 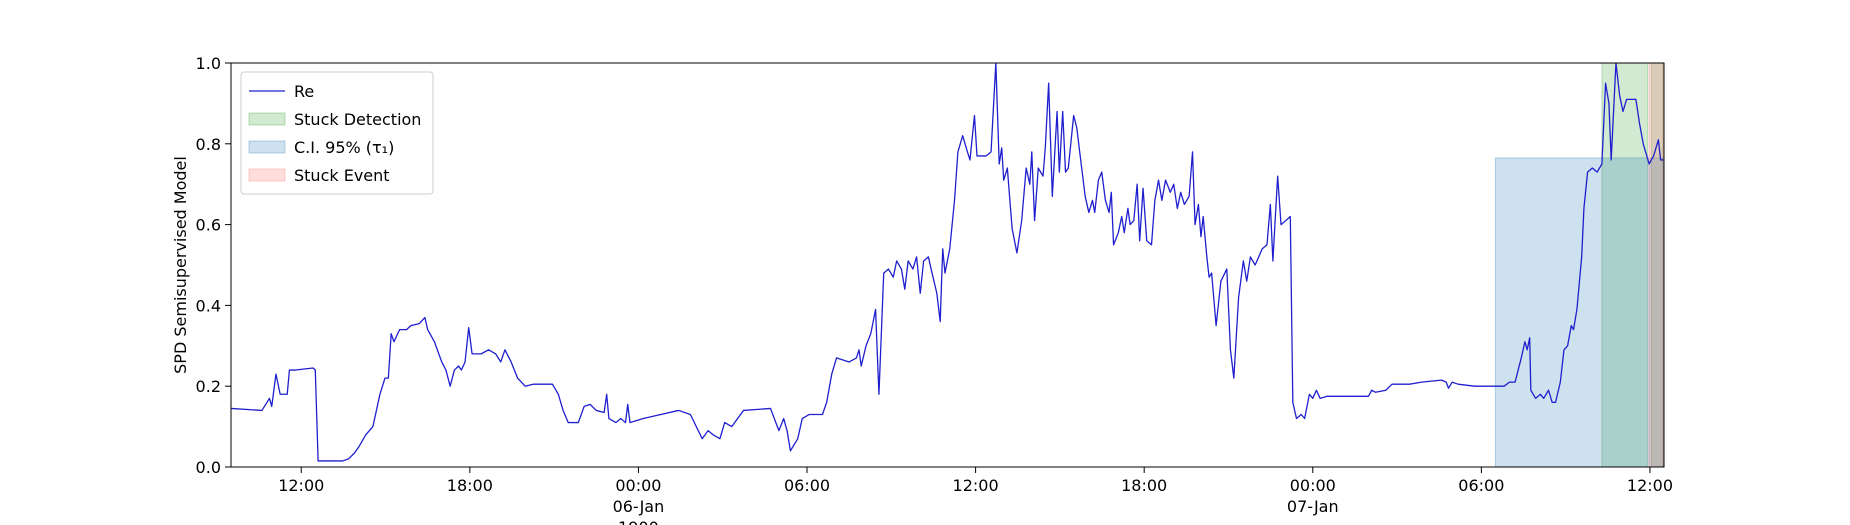 I want to click on legend-label: C.I. 95% (τ₁), so click(x=344, y=147).